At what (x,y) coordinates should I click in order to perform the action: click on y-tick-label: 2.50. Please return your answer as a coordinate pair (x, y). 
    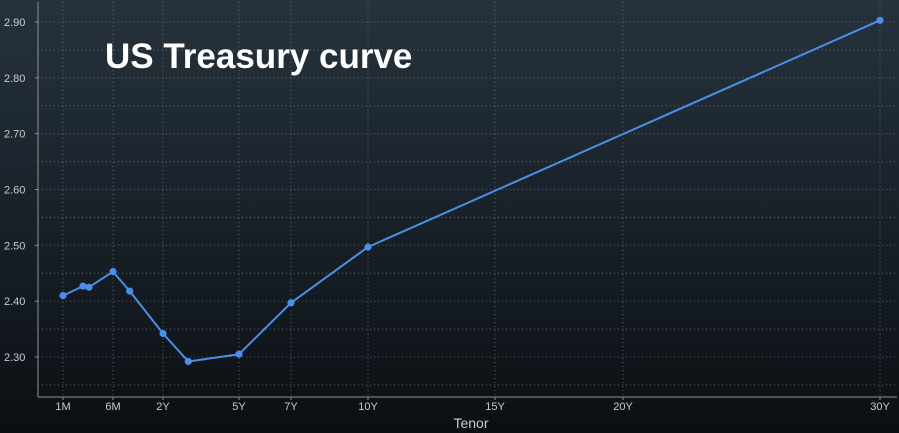
    Looking at the image, I should click on (14, 246).